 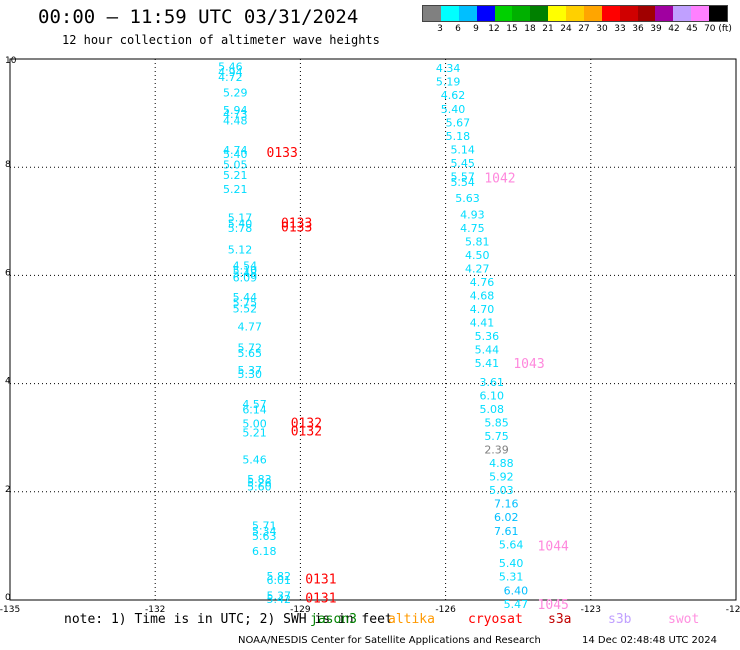 I want to click on wave-height-label: 5.57, so click(x=462, y=176).